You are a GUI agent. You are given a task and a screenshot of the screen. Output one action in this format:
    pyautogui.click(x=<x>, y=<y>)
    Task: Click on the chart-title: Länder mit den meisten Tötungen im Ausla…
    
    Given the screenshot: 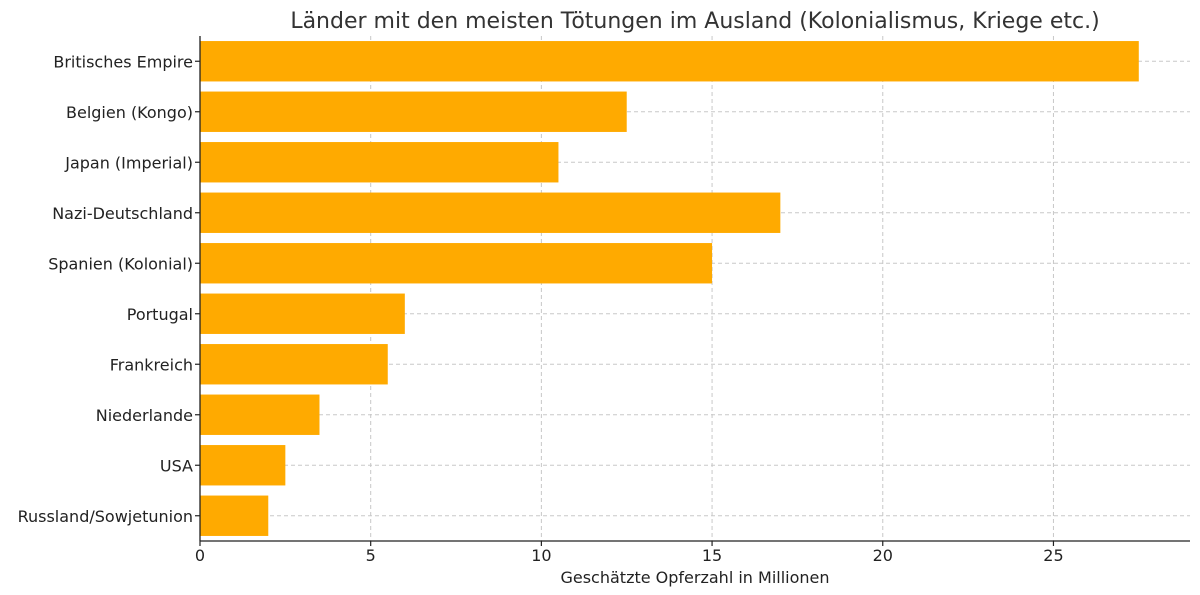 What is the action you would take?
    pyautogui.click(x=694, y=21)
    